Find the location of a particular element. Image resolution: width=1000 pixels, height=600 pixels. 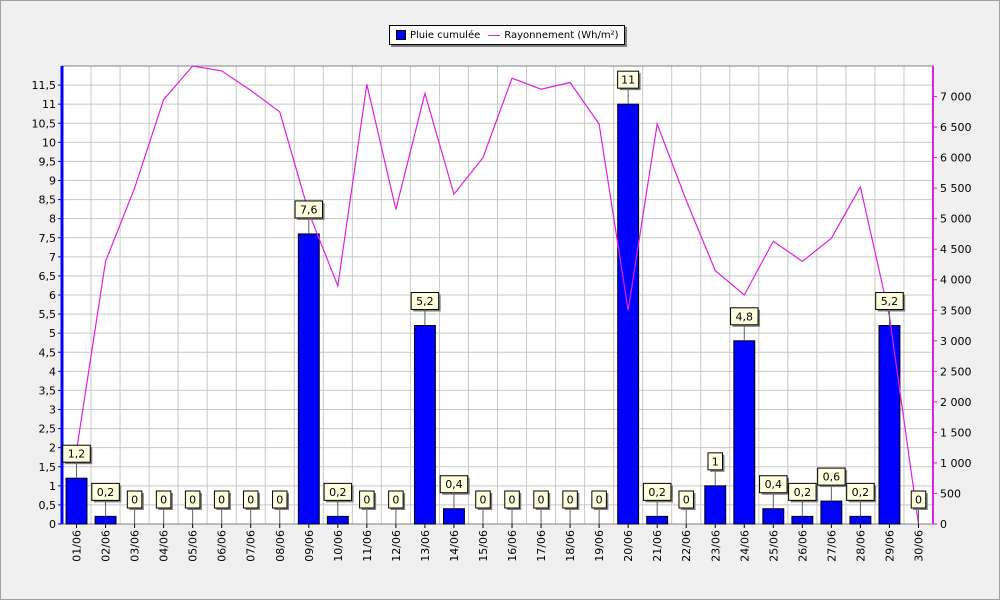

x-axis-tick-label: 06/06 is located at coordinates (222, 546).